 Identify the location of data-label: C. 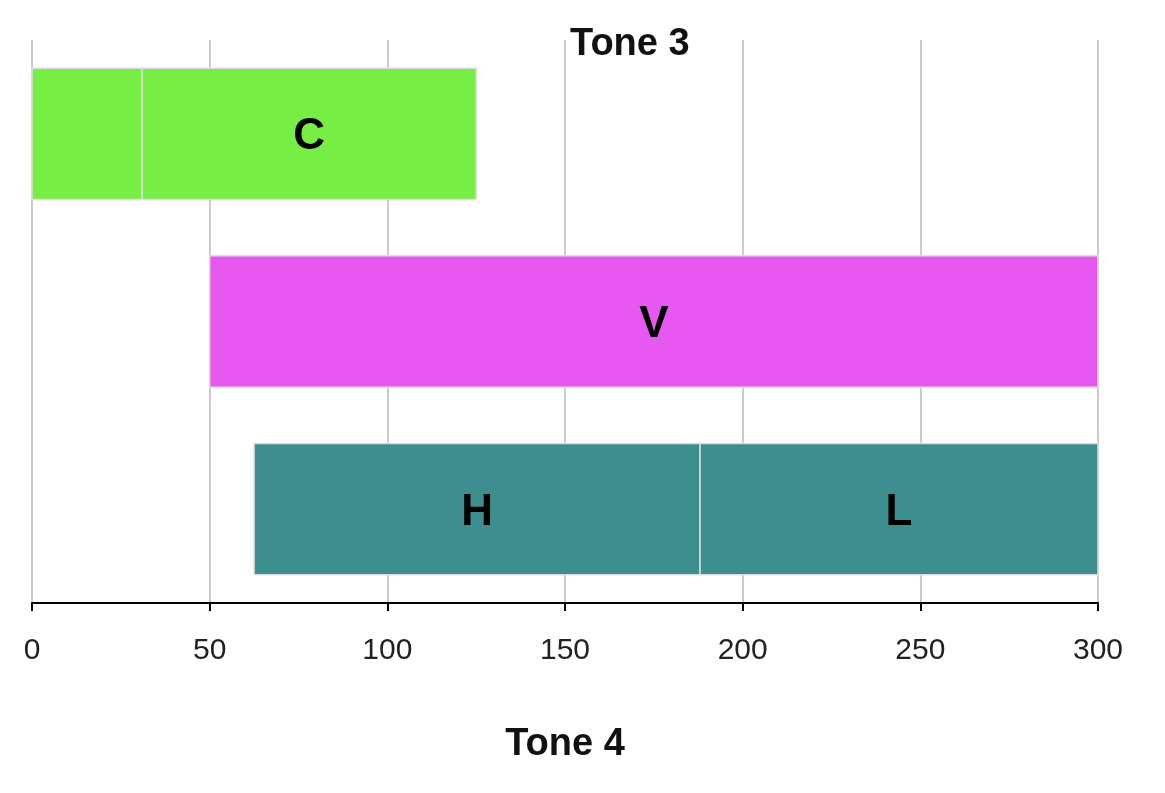
(309, 134).